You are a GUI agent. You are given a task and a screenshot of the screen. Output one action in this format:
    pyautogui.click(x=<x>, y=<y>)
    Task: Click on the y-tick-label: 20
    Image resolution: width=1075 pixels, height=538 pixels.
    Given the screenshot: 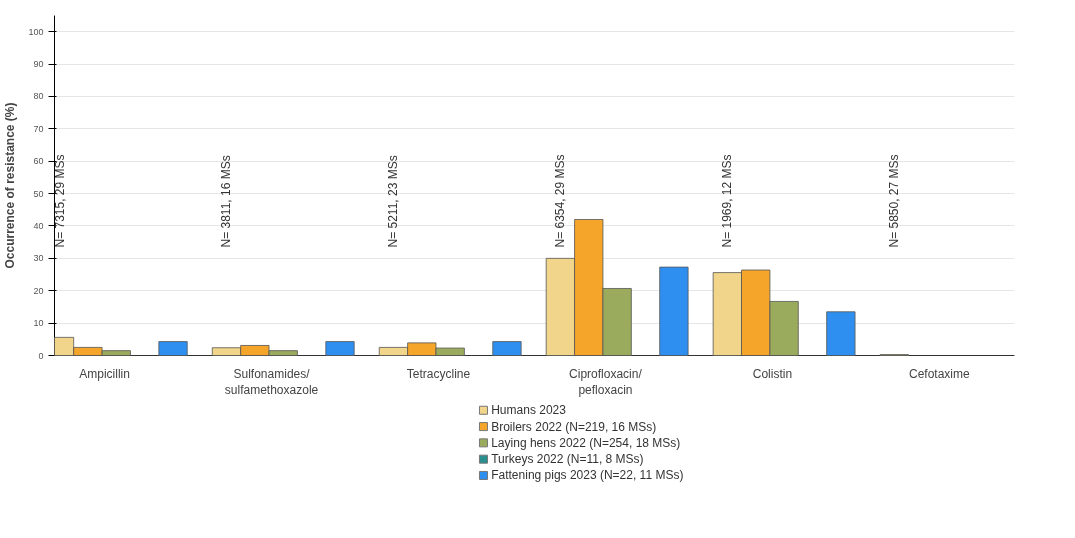 What is the action you would take?
    pyautogui.click(x=38, y=290)
    